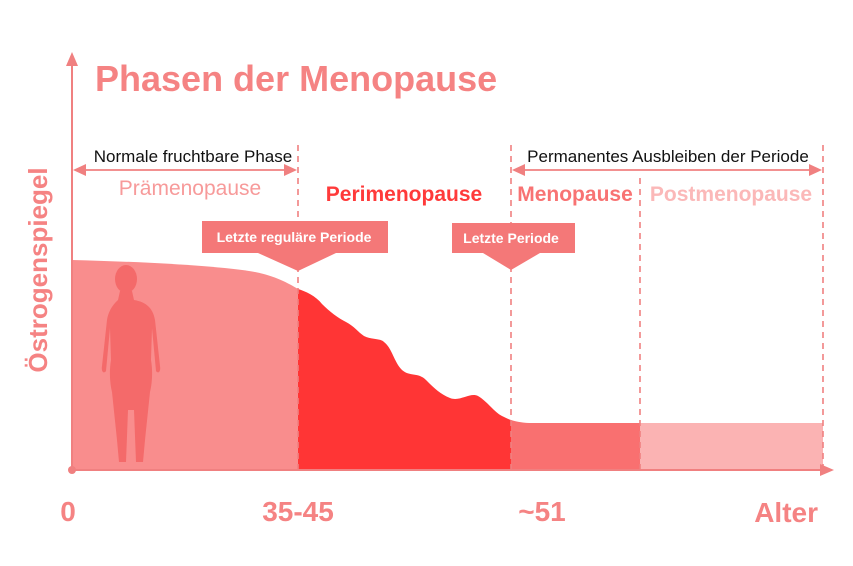  I want to click on callout-last-shape, so click(513, 246).